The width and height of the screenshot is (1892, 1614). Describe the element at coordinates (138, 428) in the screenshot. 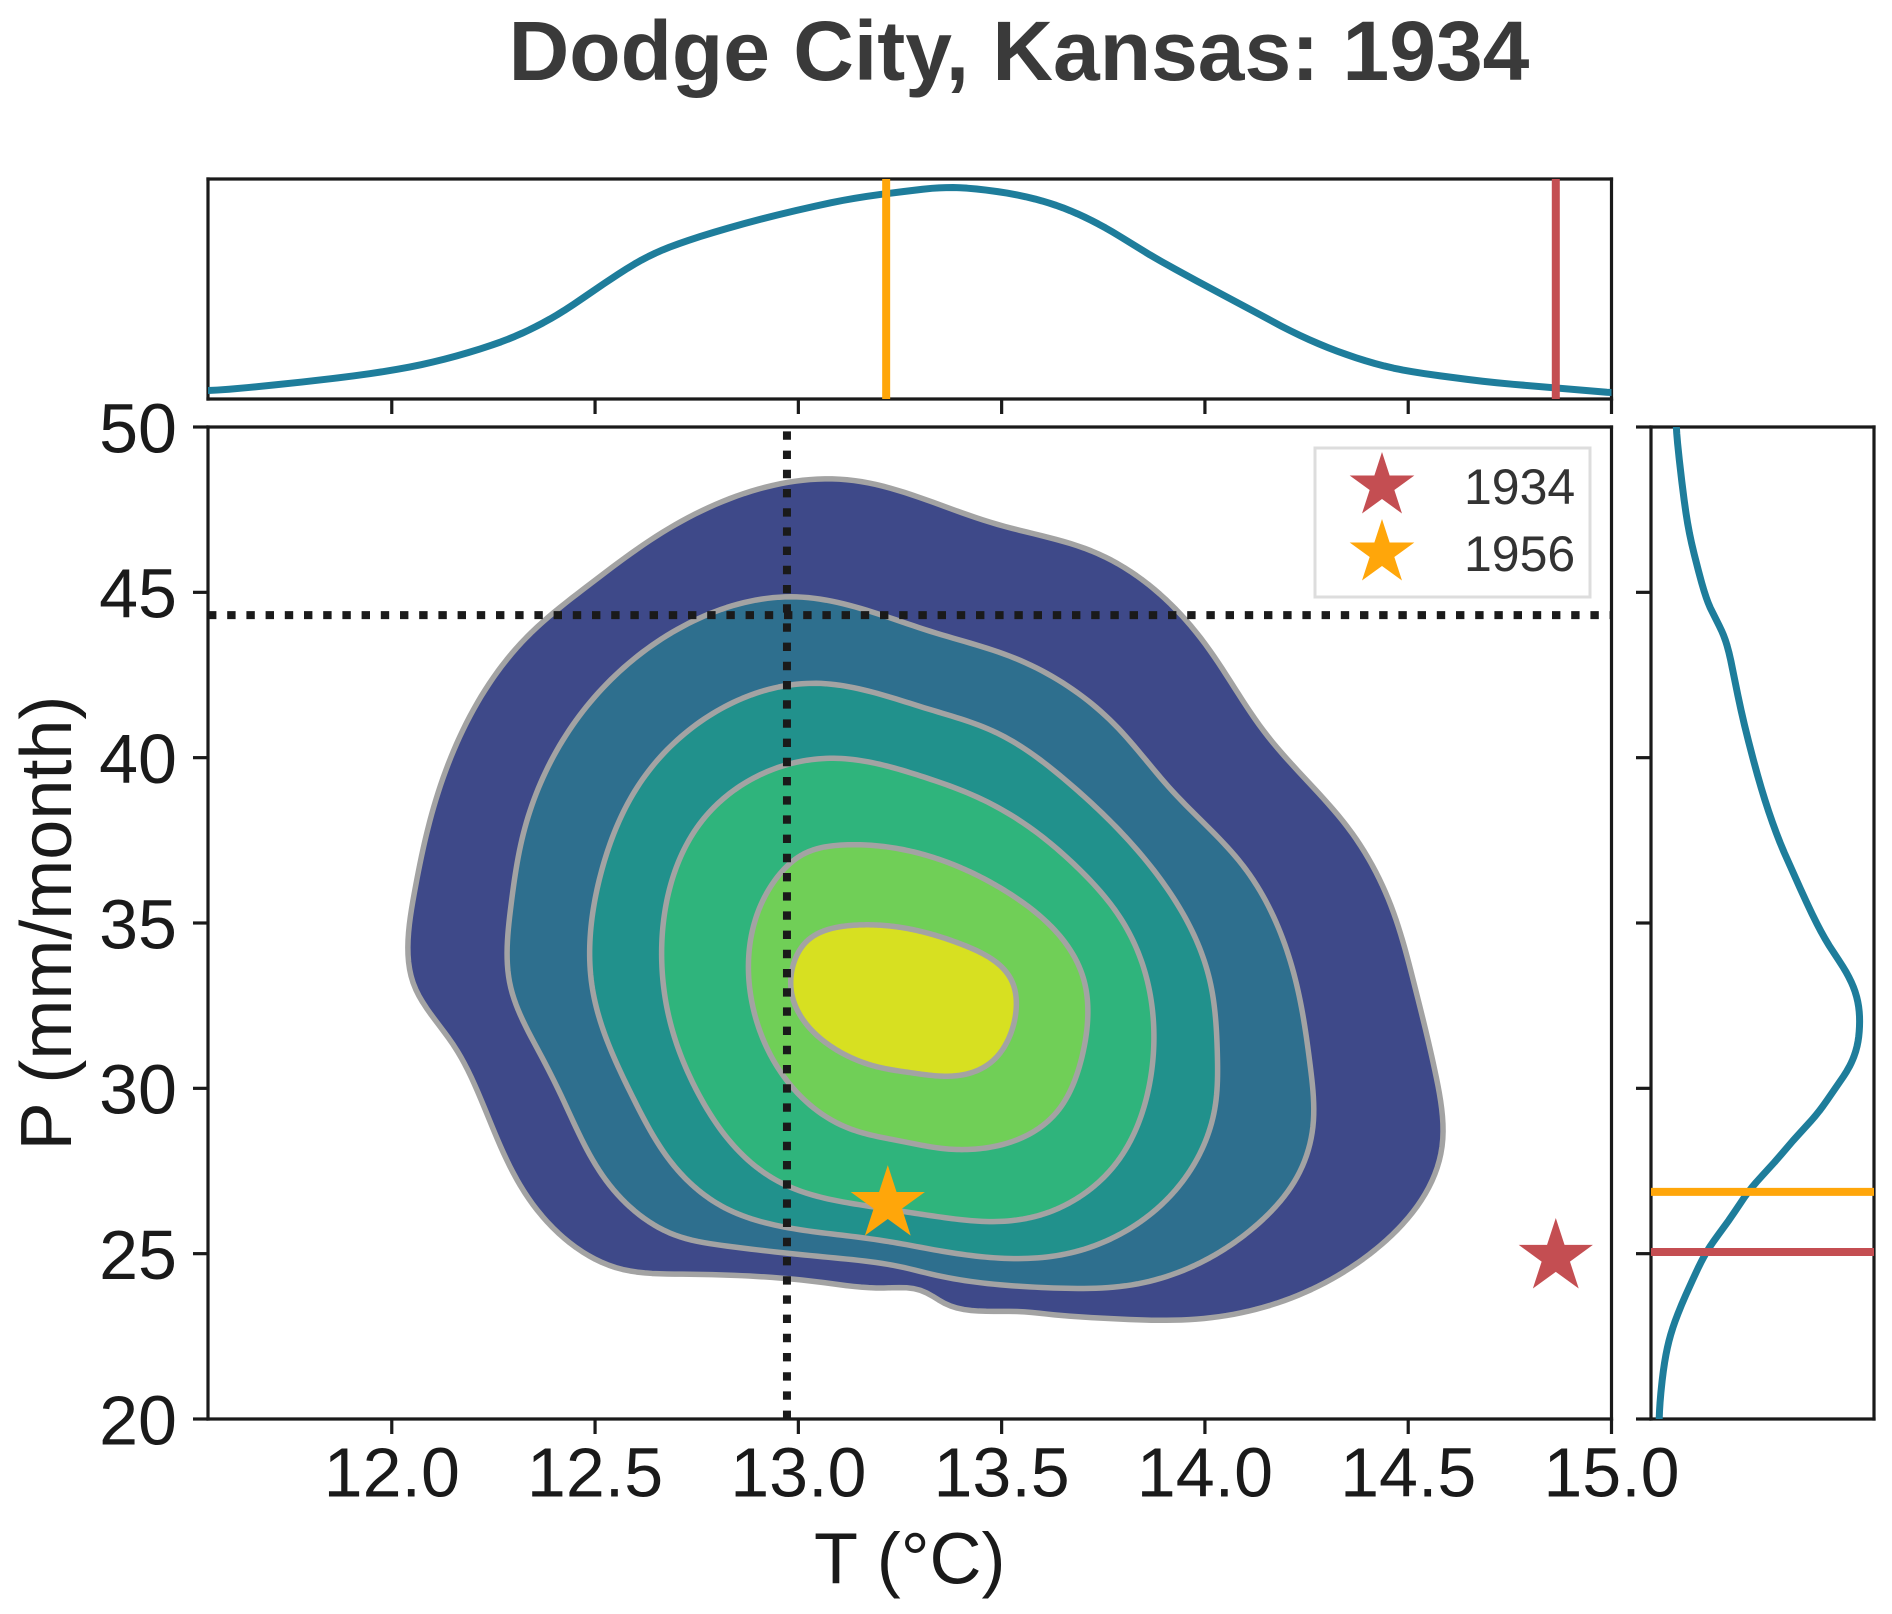

I see `svg-text: 50` at that location.